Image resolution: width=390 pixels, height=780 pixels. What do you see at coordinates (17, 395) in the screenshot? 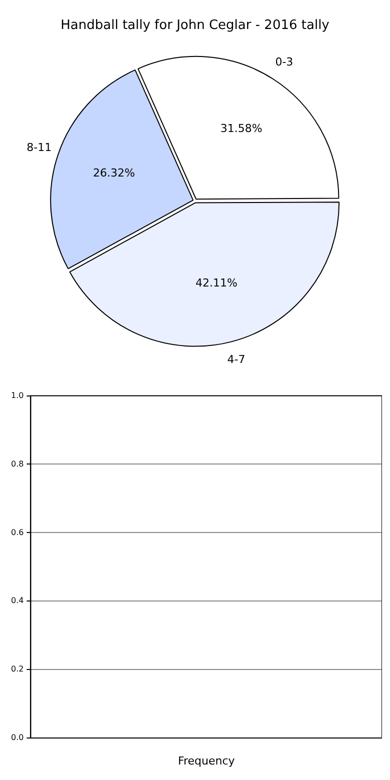
I see `y-tick-label: 1.0` at bounding box center [17, 395].